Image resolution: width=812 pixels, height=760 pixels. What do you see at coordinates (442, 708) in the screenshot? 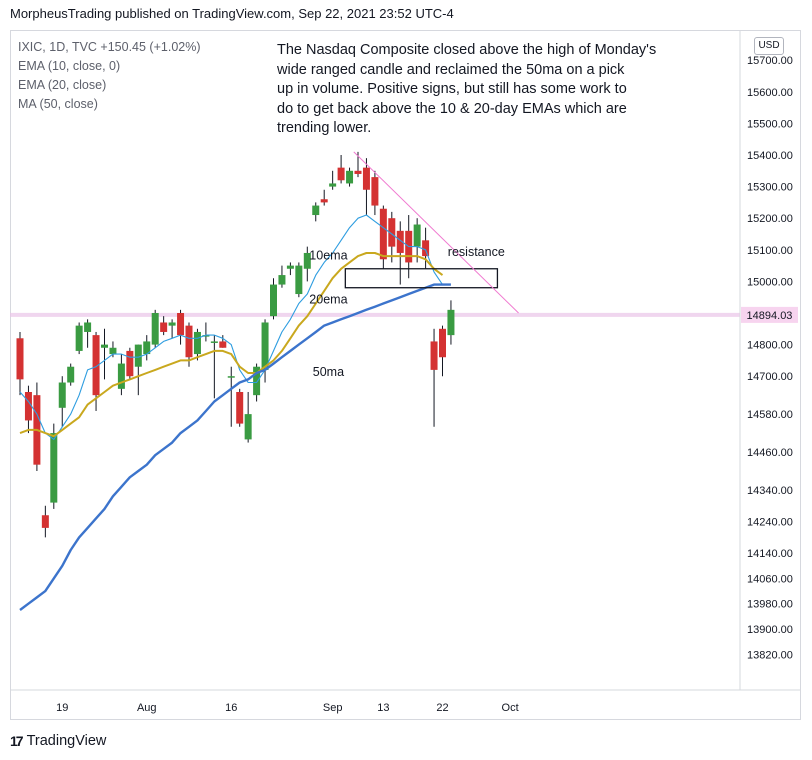
I see `x-tick-label: 22` at bounding box center [442, 708].